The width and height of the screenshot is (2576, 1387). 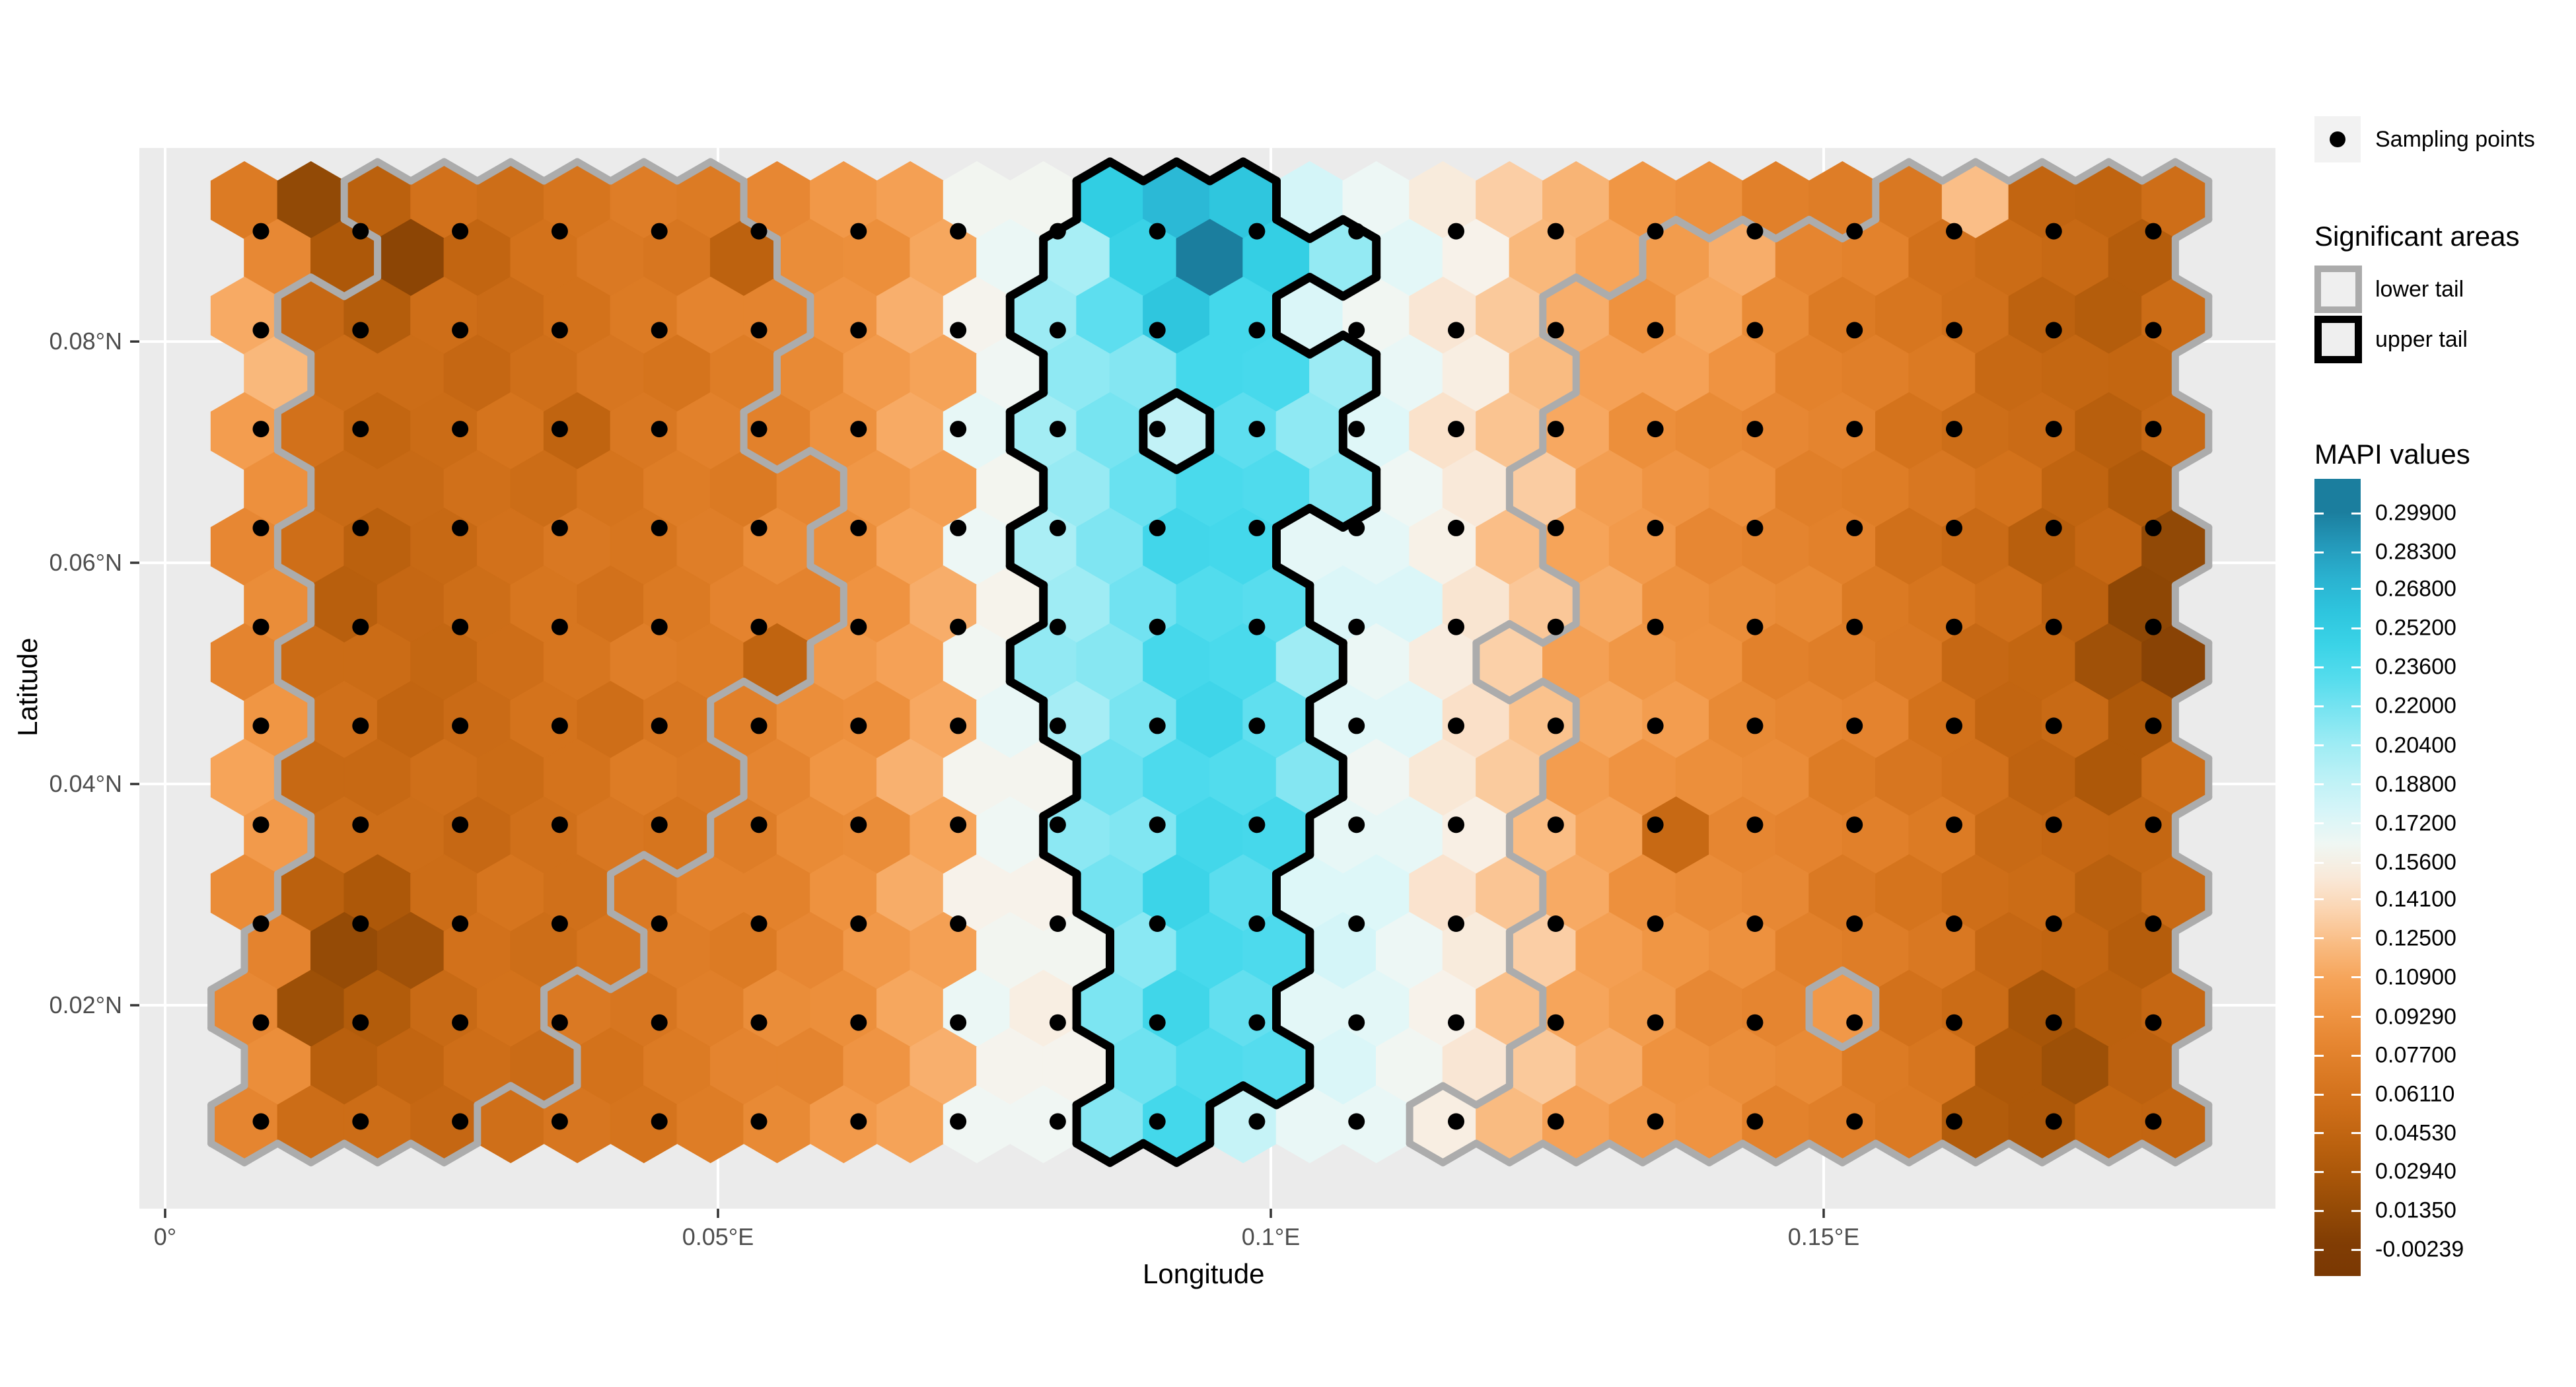 I want to click on x-tick-label: 0°, so click(x=165, y=1236).